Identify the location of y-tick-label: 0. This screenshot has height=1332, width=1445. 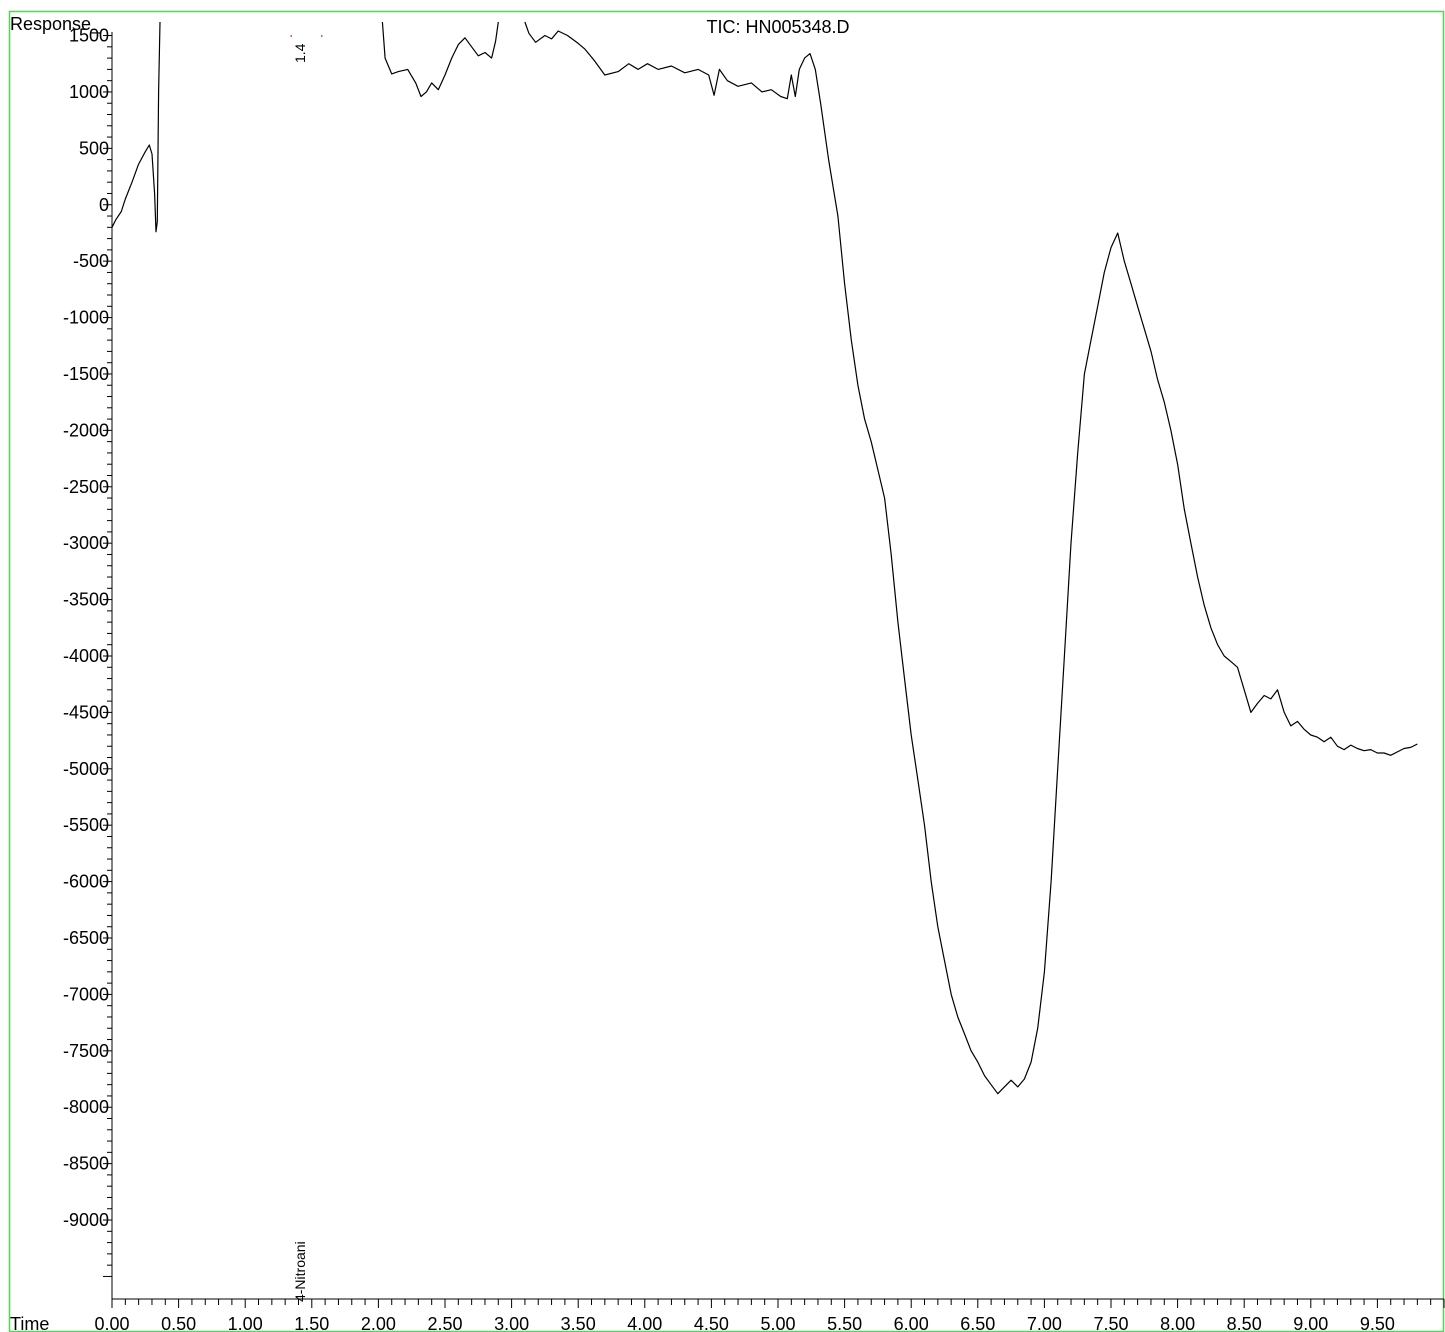
(104, 205).